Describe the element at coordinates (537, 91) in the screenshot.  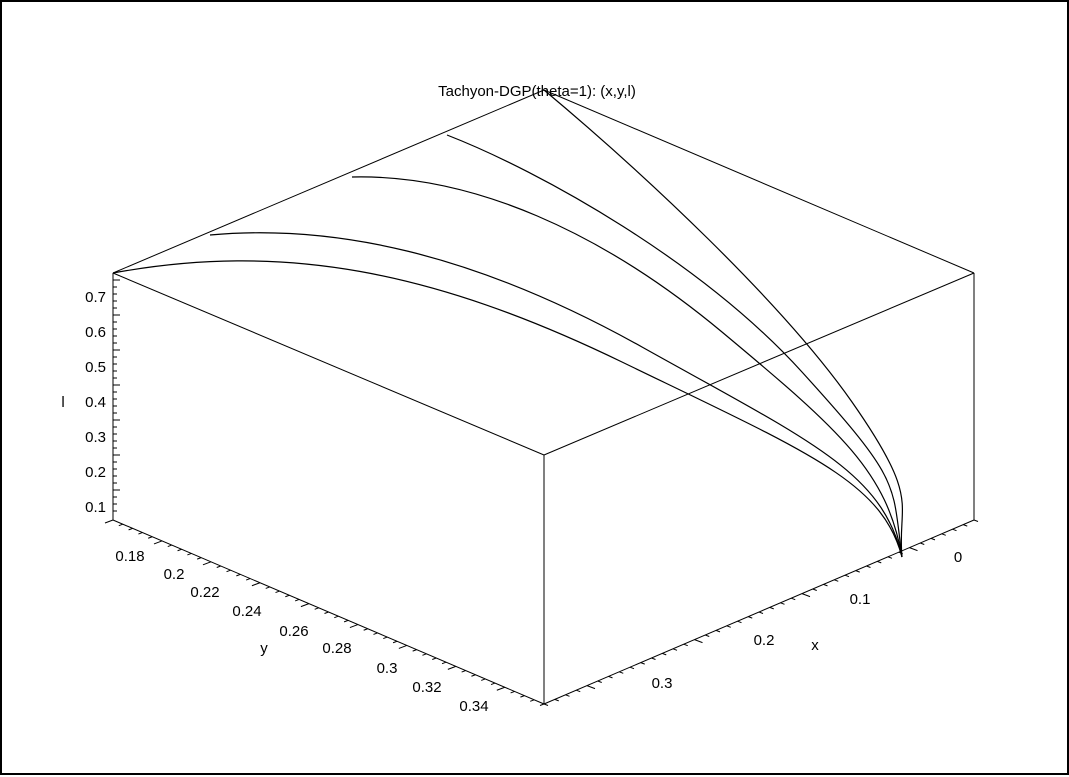
I see `chart-title: Tachyon-DGP(theta=1): (x,y,l)` at that location.